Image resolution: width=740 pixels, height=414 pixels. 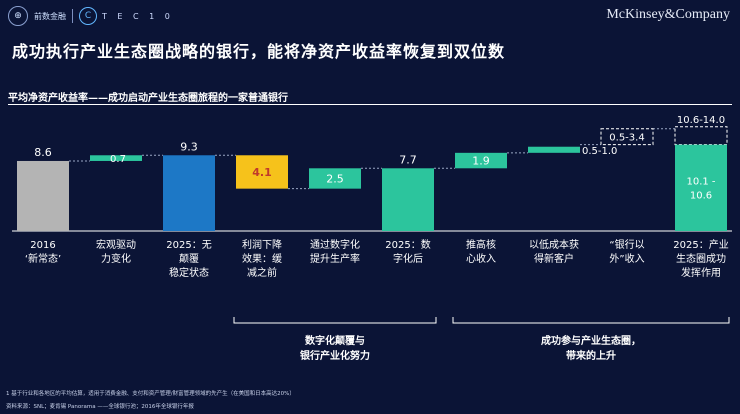 I want to click on bar-digital-productivity-category-label: 提升生产率, so click(x=335, y=258).